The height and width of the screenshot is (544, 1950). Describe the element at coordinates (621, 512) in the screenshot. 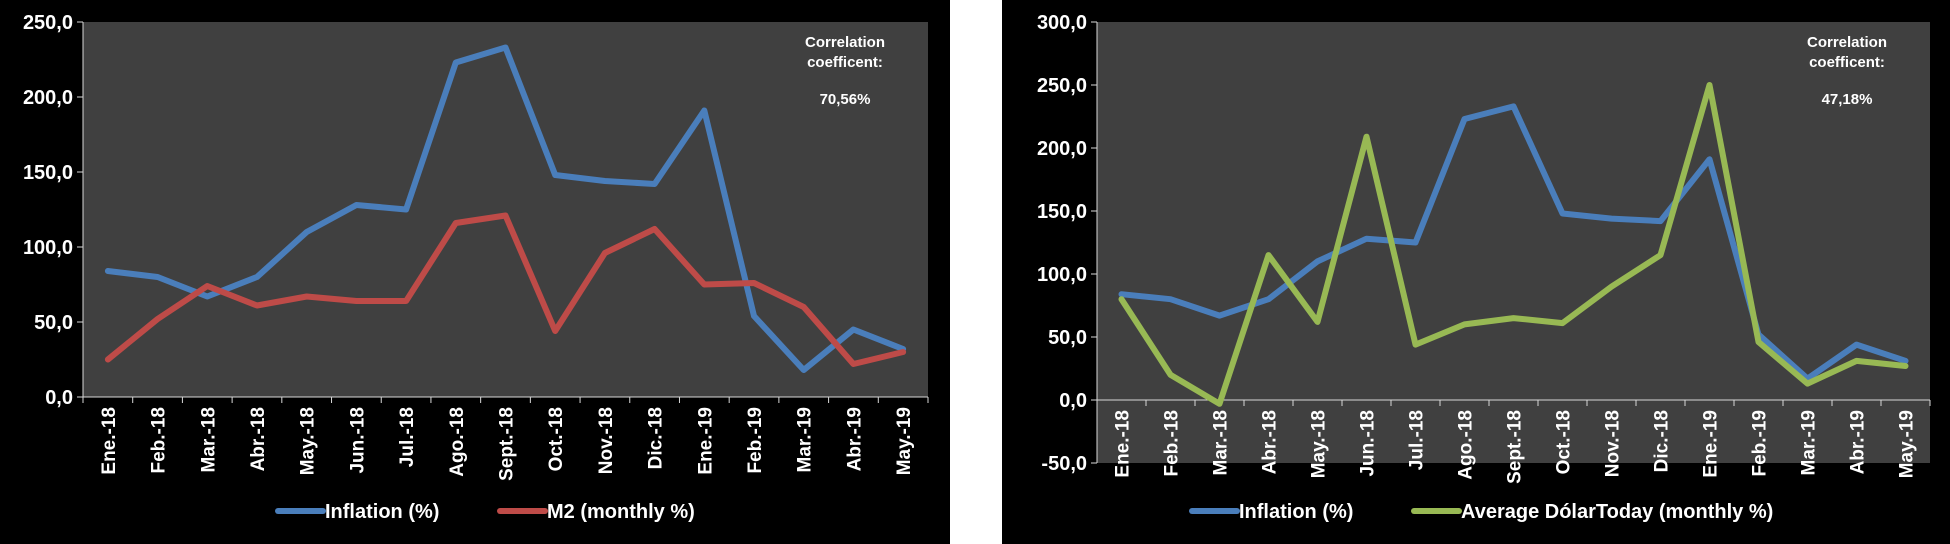

I see `legend-label: M2 (monthly %)` at that location.